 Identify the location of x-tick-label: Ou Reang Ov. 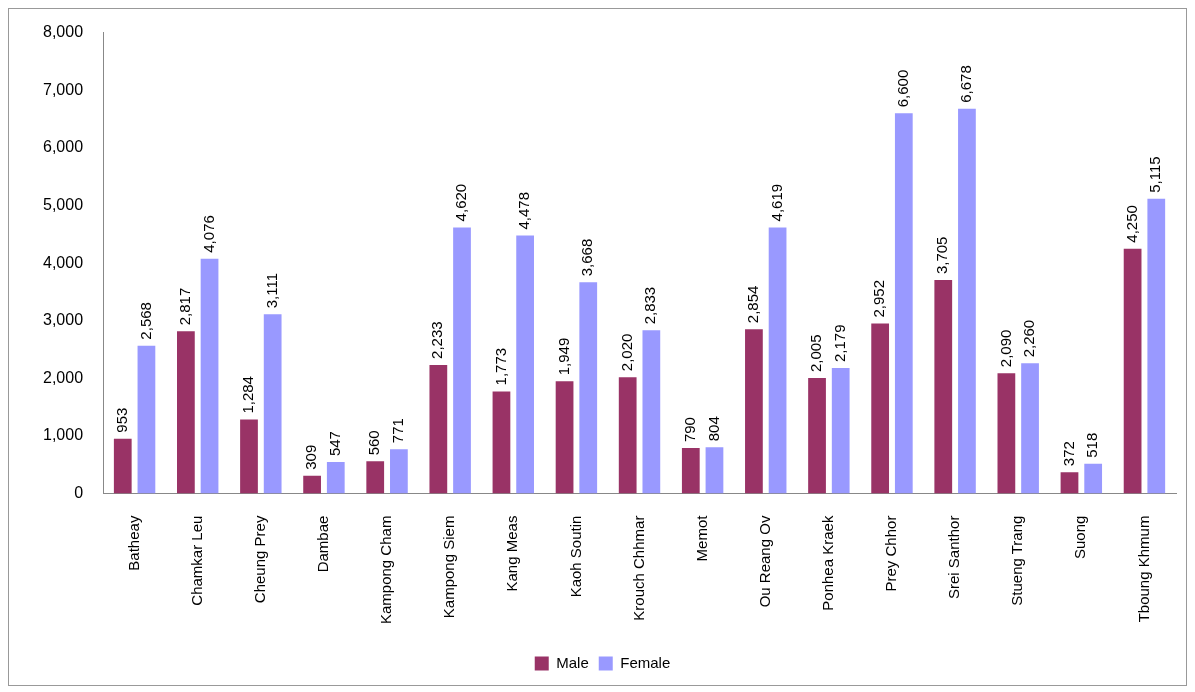
(764, 561).